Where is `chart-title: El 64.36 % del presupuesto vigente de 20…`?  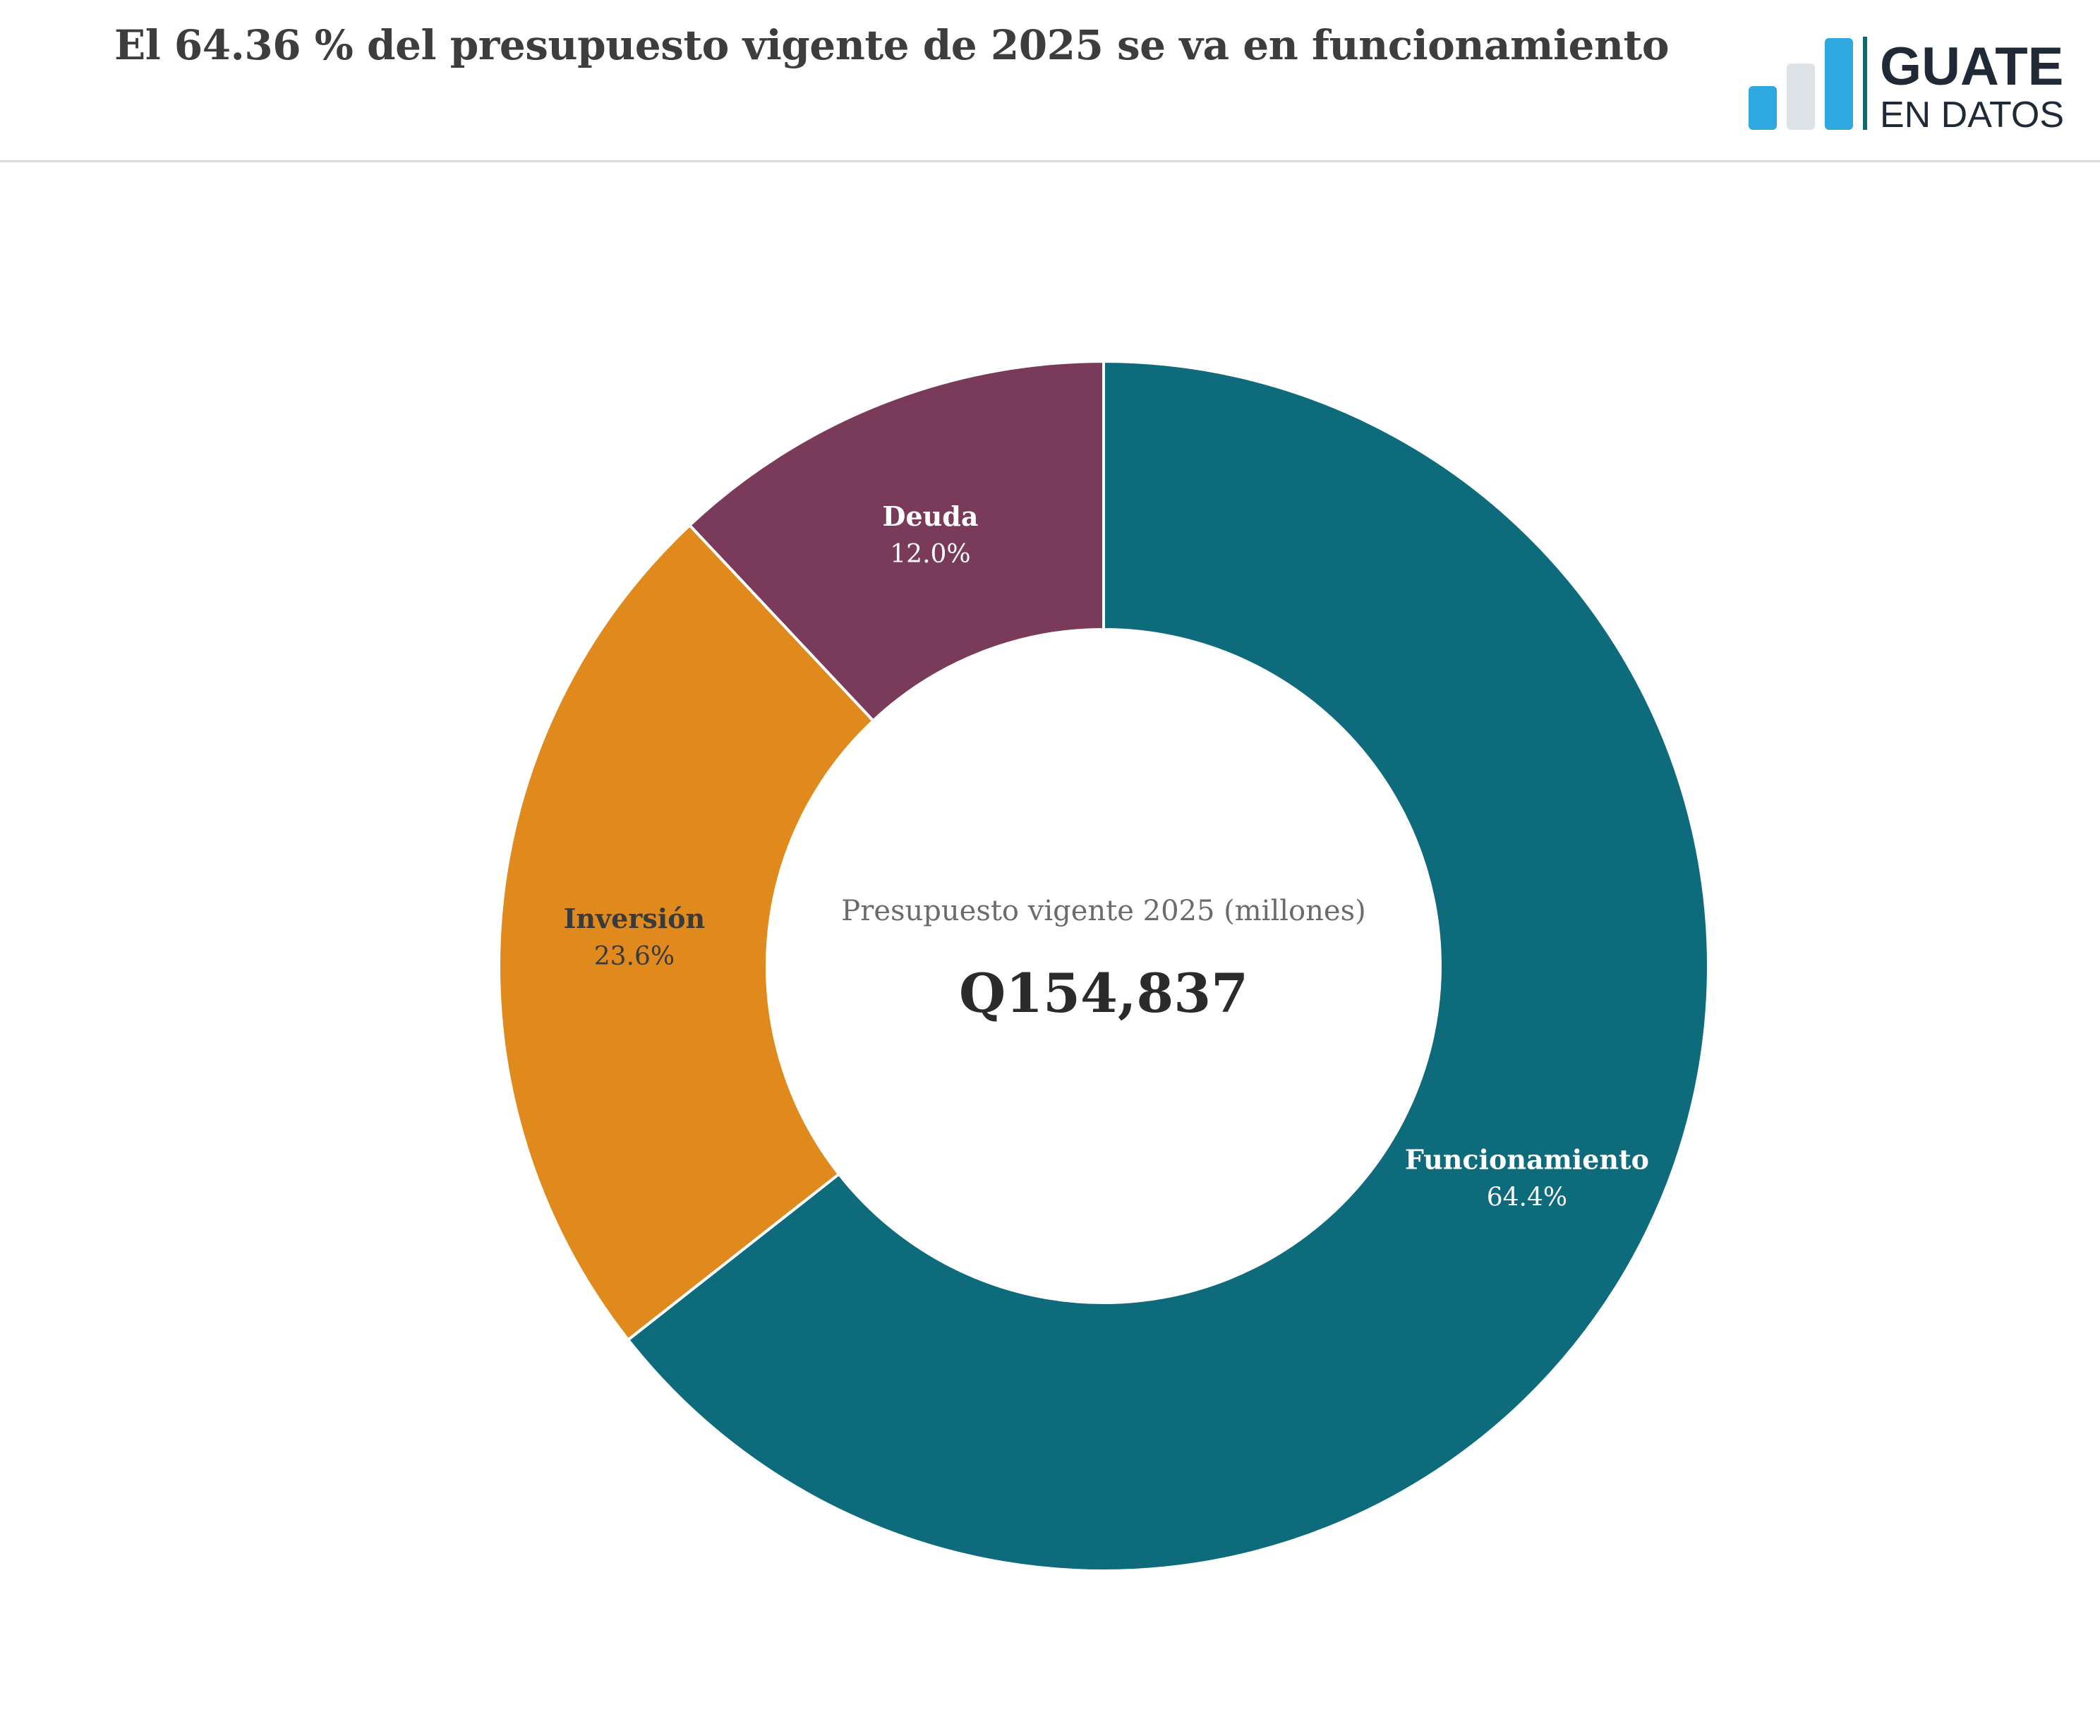 chart-title: El 64.36 % del presupuesto vigente de 20… is located at coordinates (892, 45).